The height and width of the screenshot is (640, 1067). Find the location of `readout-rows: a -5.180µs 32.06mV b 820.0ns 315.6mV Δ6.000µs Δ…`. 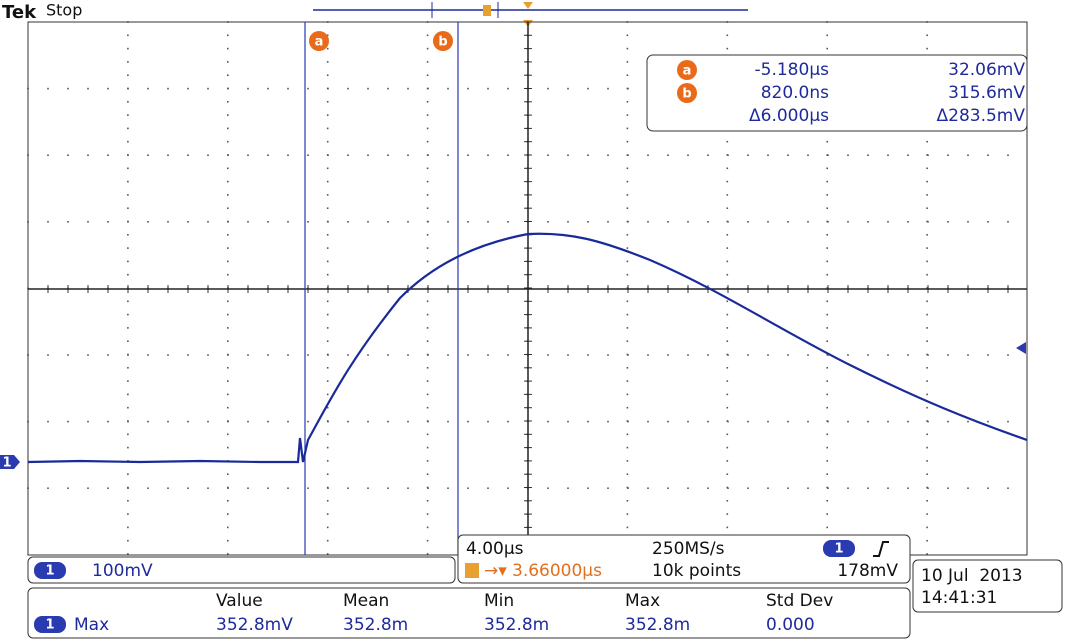

readout-rows: a -5.180µs 32.06mV b 820.0ns 315.6mV Δ6.000µs Δ… is located at coordinates (851, 93).